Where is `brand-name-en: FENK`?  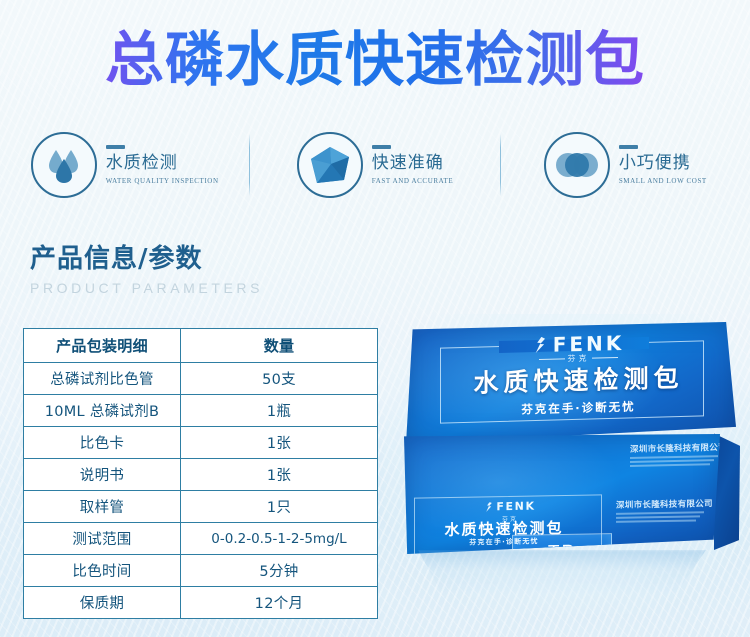
brand-name-en: FENK is located at coordinates (516, 506).